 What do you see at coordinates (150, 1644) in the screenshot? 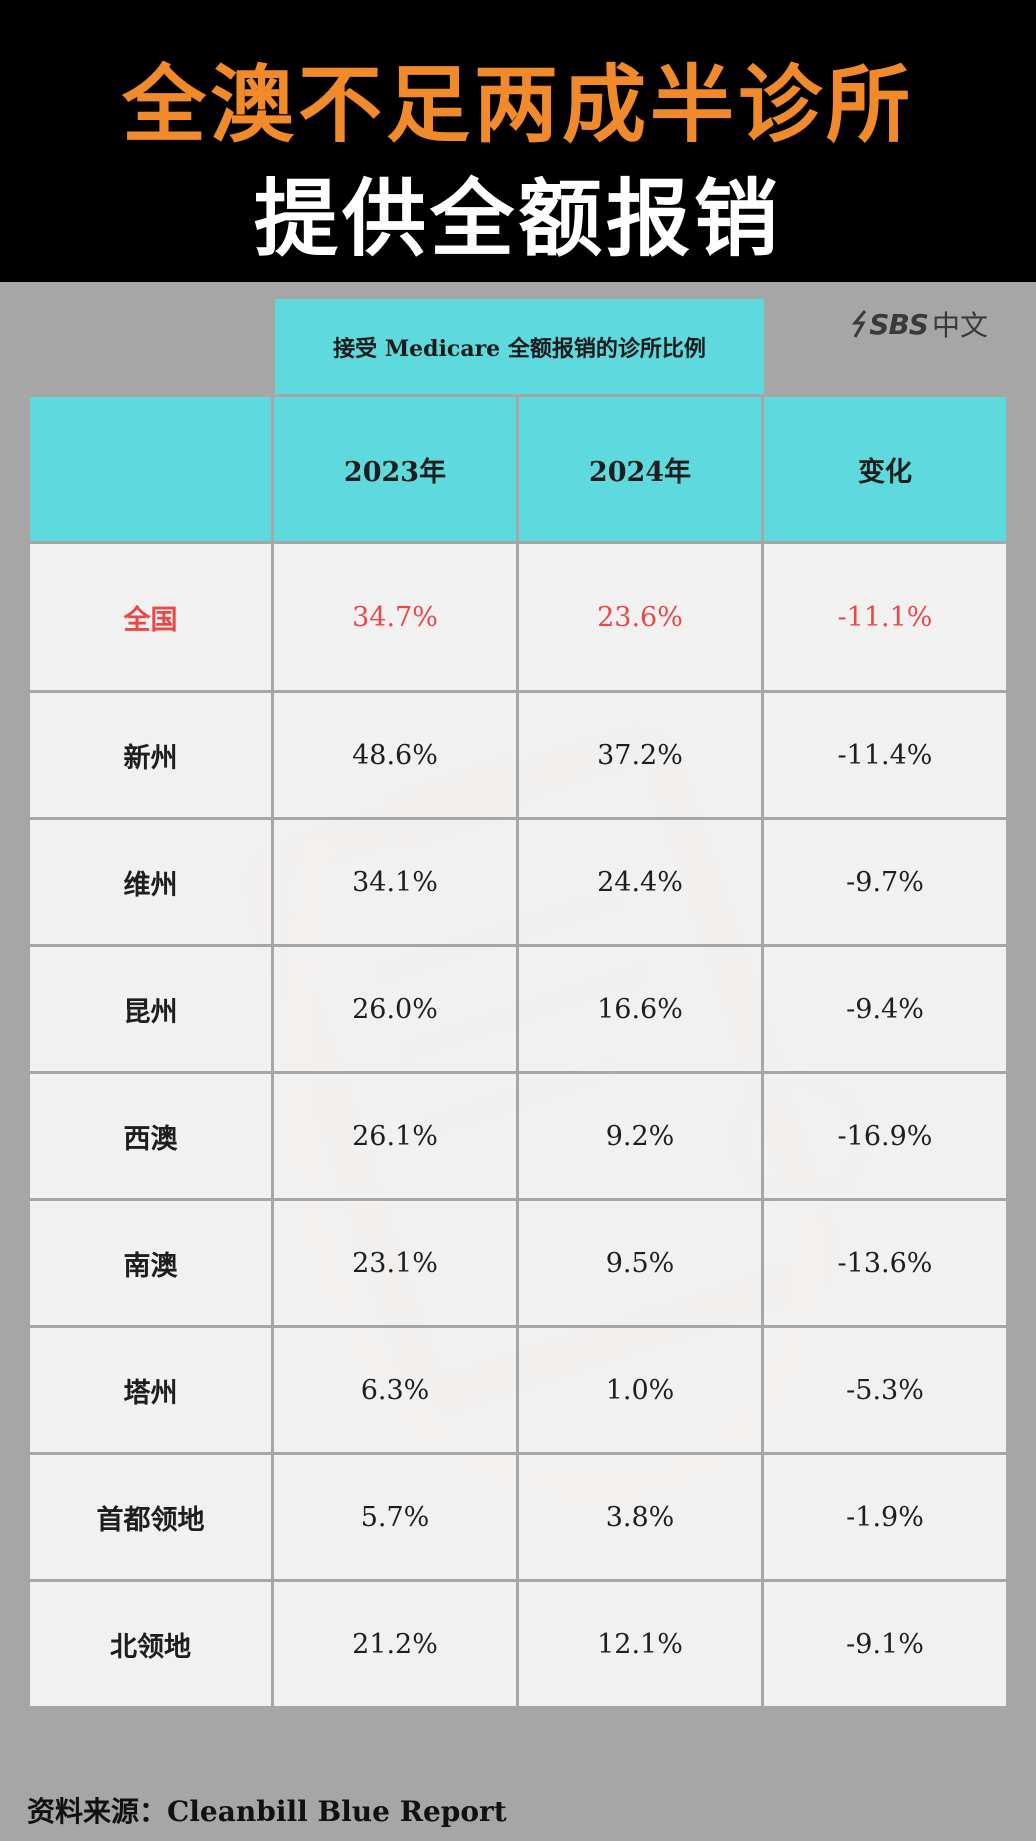
I see `region-cell: 北领地` at bounding box center [150, 1644].